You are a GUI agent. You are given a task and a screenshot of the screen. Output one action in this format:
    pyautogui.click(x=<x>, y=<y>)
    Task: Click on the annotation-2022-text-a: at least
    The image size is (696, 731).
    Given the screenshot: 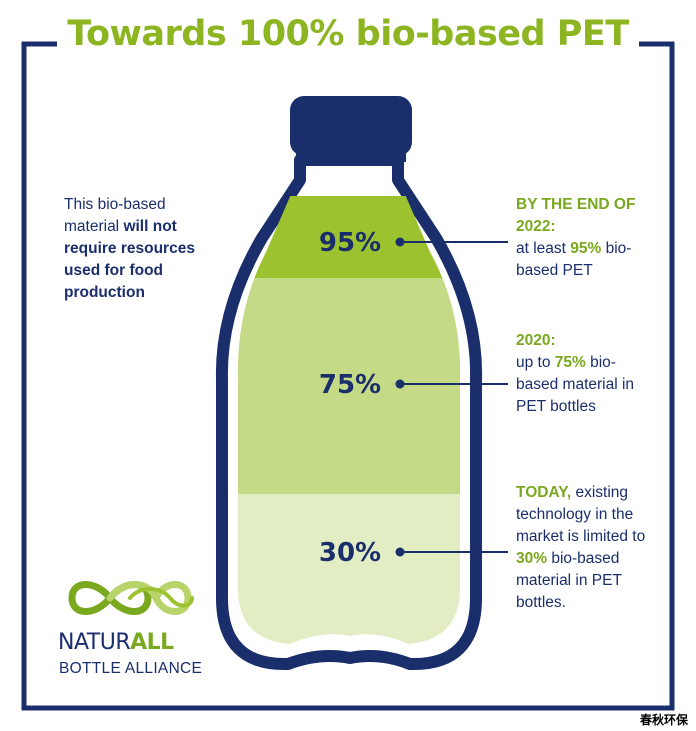 What is the action you would take?
    pyautogui.click(x=543, y=248)
    